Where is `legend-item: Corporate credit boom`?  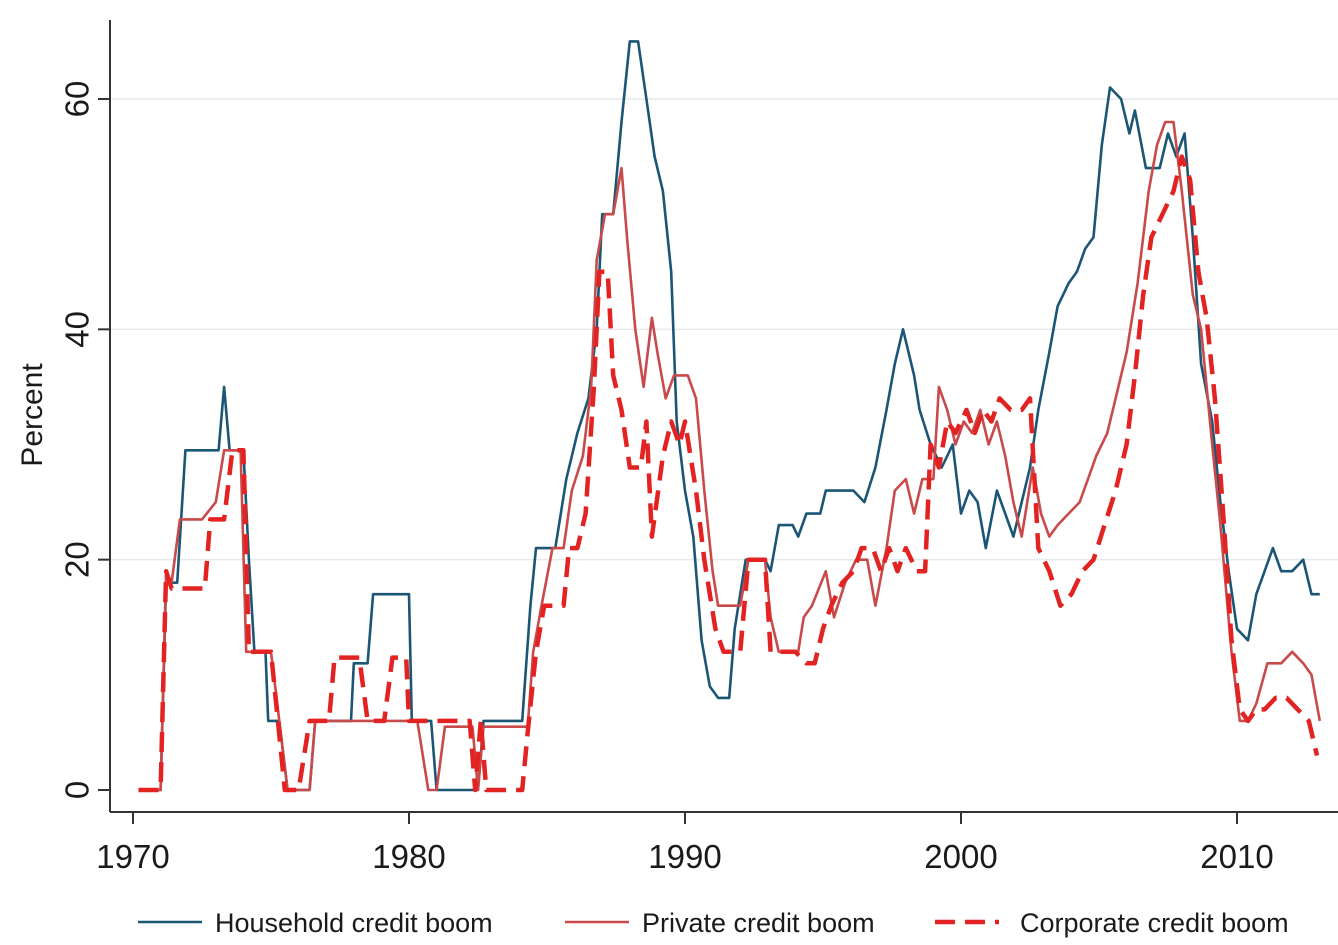 legend-item: Corporate credit boom is located at coordinates (1112, 923).